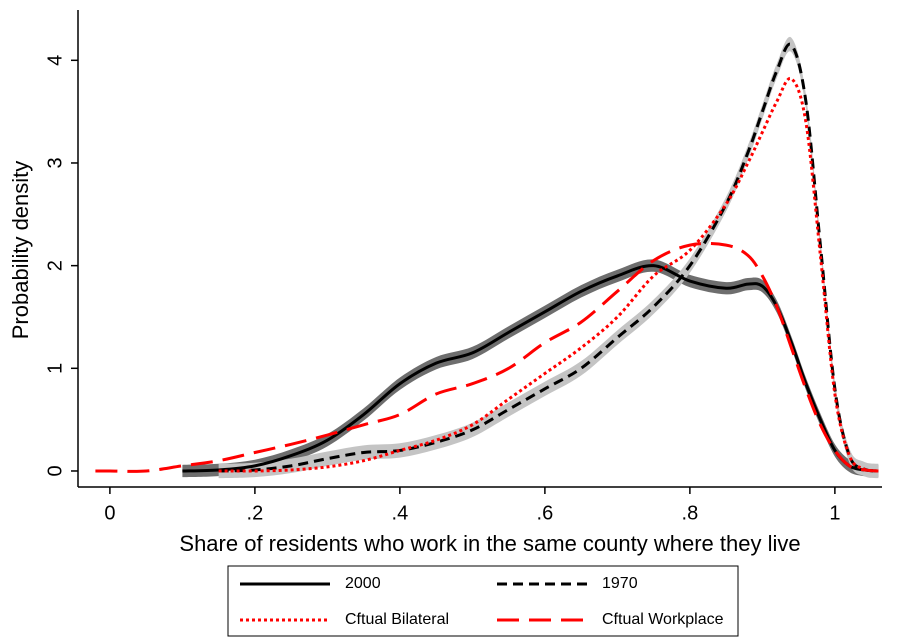 The height and width of the screenshot is (640, 897). Describe the element at coordinates (55, 265) in the screenshot. I see `y-tick-label: 2` at that location.